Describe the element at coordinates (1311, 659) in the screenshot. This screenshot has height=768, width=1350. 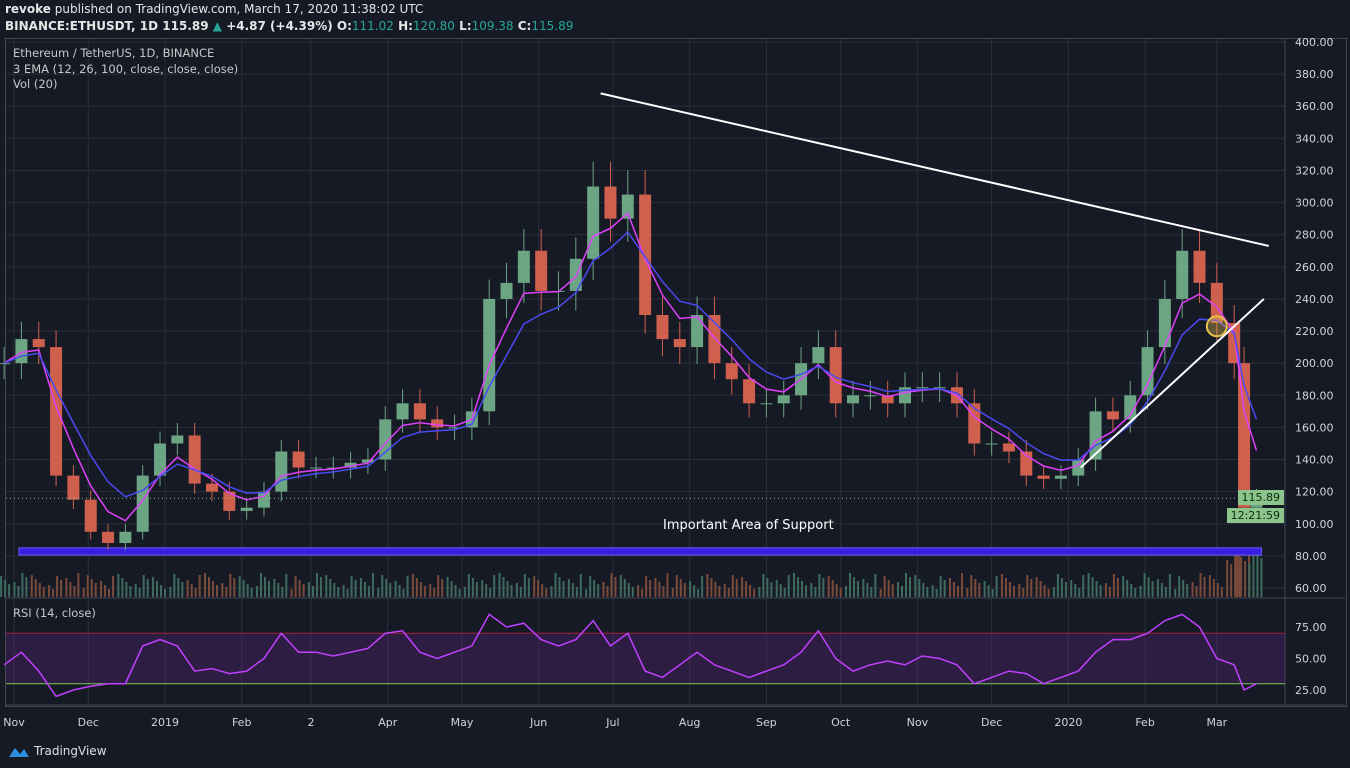
I see `rsi-tick-label: 50.00` at that location.